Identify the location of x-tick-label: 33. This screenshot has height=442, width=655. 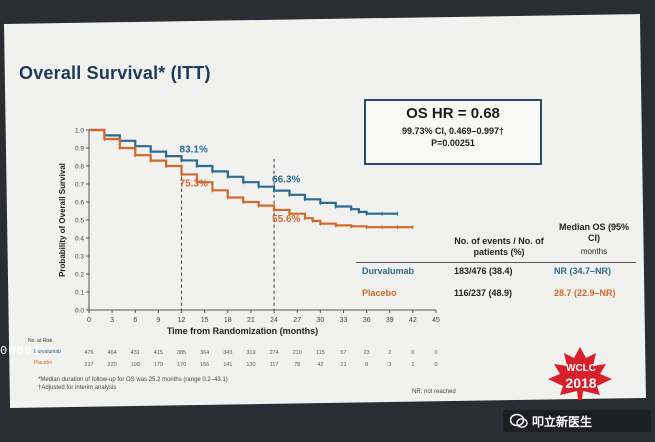
(344, 320).